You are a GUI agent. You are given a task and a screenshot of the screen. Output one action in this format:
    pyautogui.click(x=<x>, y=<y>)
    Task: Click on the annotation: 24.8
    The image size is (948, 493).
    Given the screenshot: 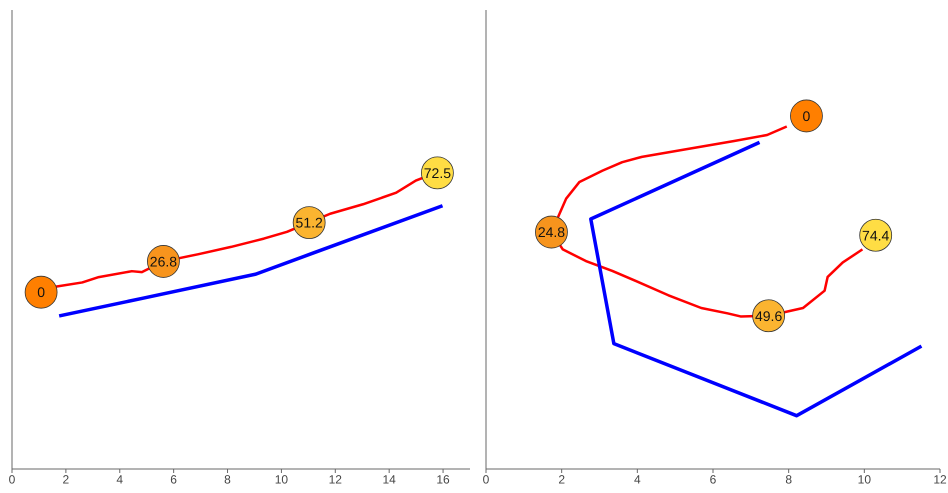 What is the action you would take?
    pyautogui.click(x=552, y=232)
    